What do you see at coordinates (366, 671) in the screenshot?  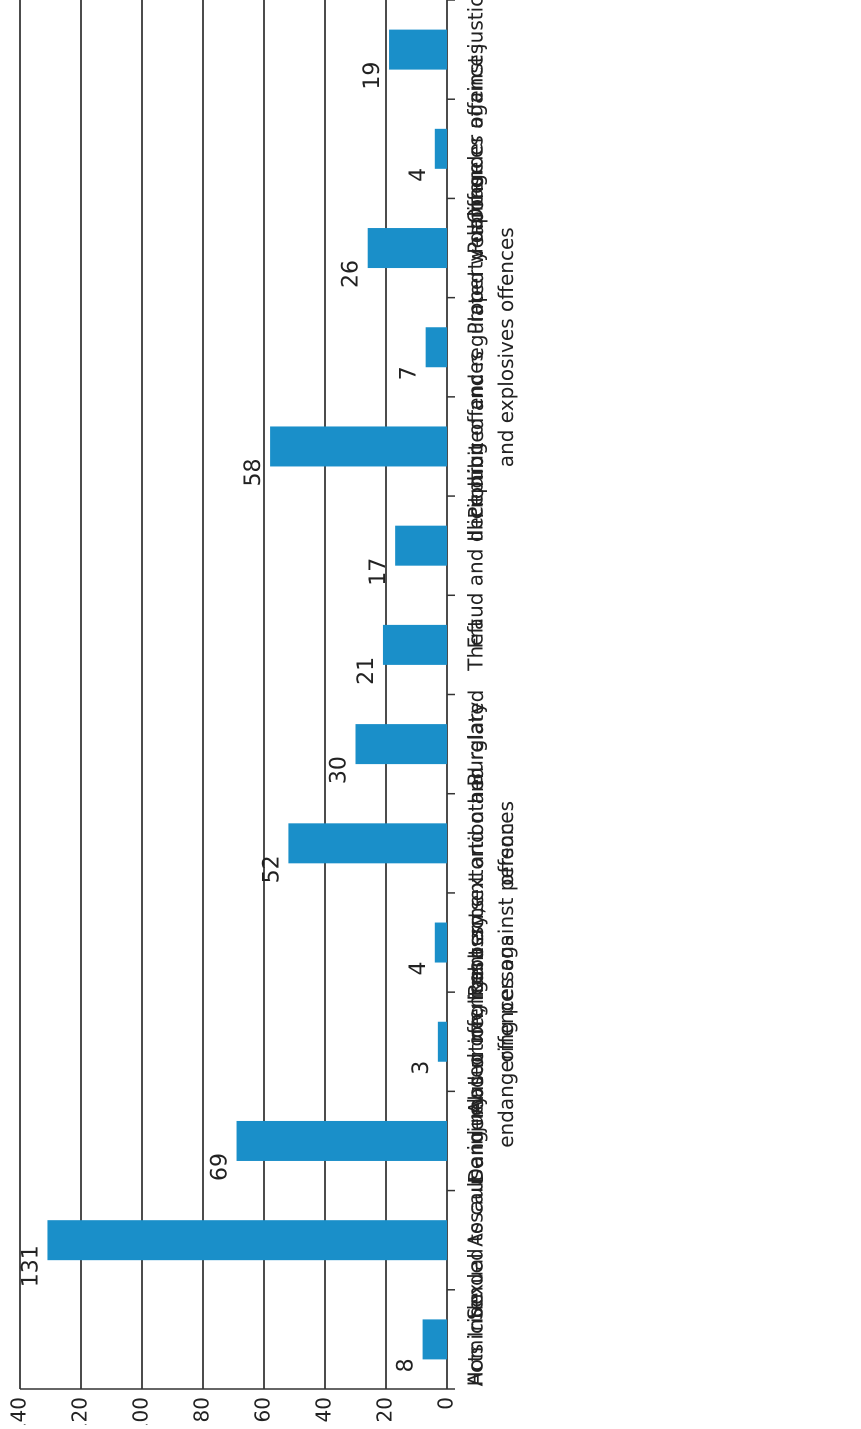 I see `value-label: 21` at bounding box center [366, 671].